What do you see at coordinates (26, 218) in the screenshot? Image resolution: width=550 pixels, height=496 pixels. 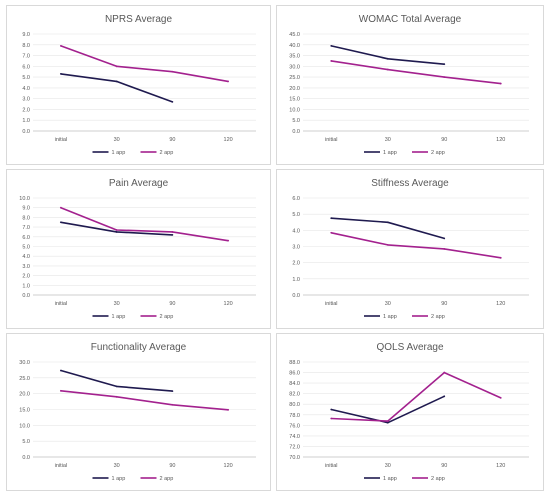 I see `y-tick-label: 8.0` at bounding box center [26, 218].